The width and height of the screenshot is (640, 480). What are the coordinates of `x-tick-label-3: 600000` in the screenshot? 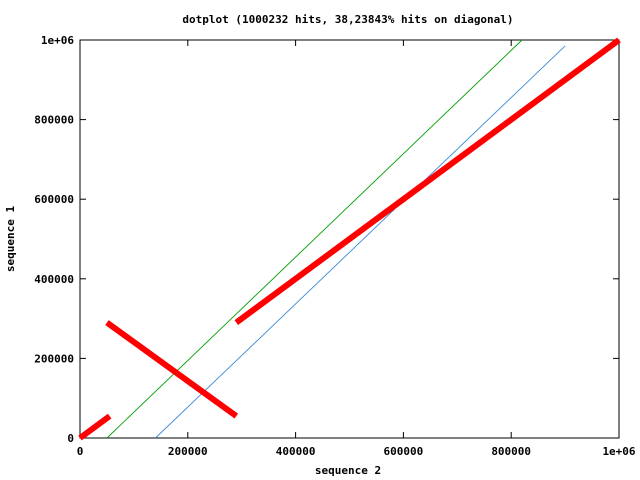 It's located at (404, 451).